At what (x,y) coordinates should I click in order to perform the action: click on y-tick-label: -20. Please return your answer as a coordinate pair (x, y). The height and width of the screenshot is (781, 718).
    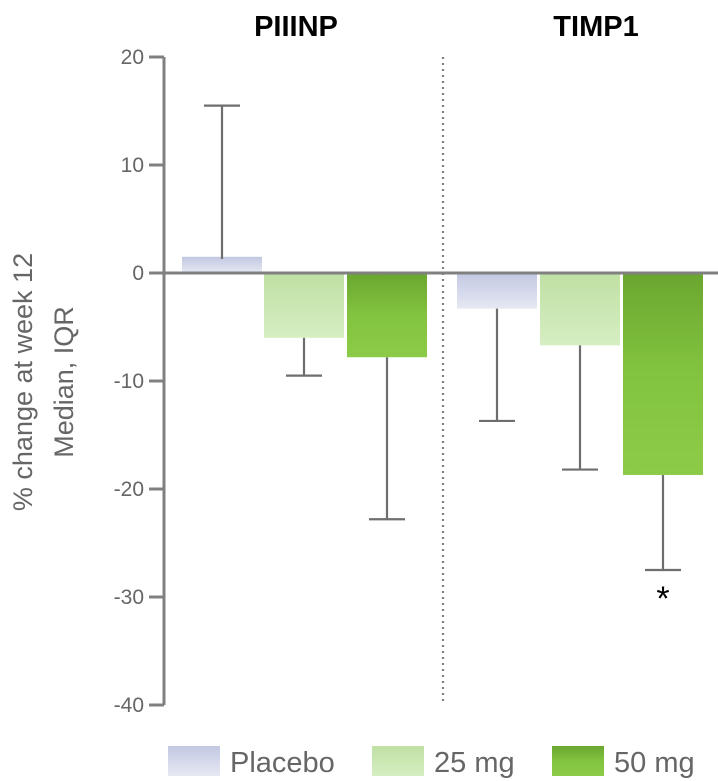
    Looking at the image, I should click on (129, 489).